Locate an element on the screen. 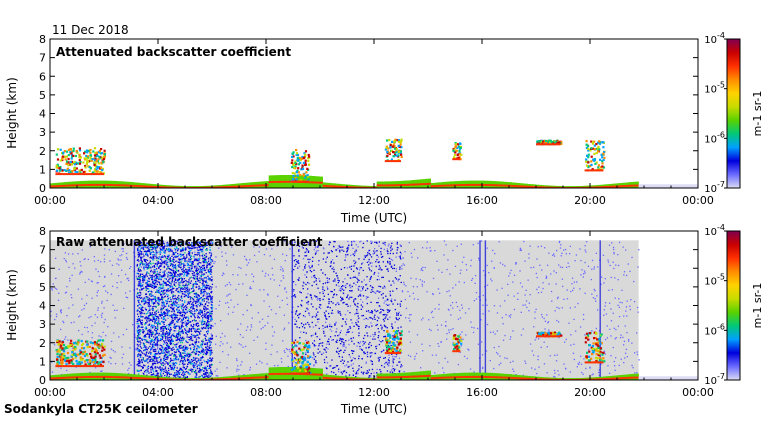  instrument-label: Sodankyla CT25K ceilometer is located at coordinates (101, 409).